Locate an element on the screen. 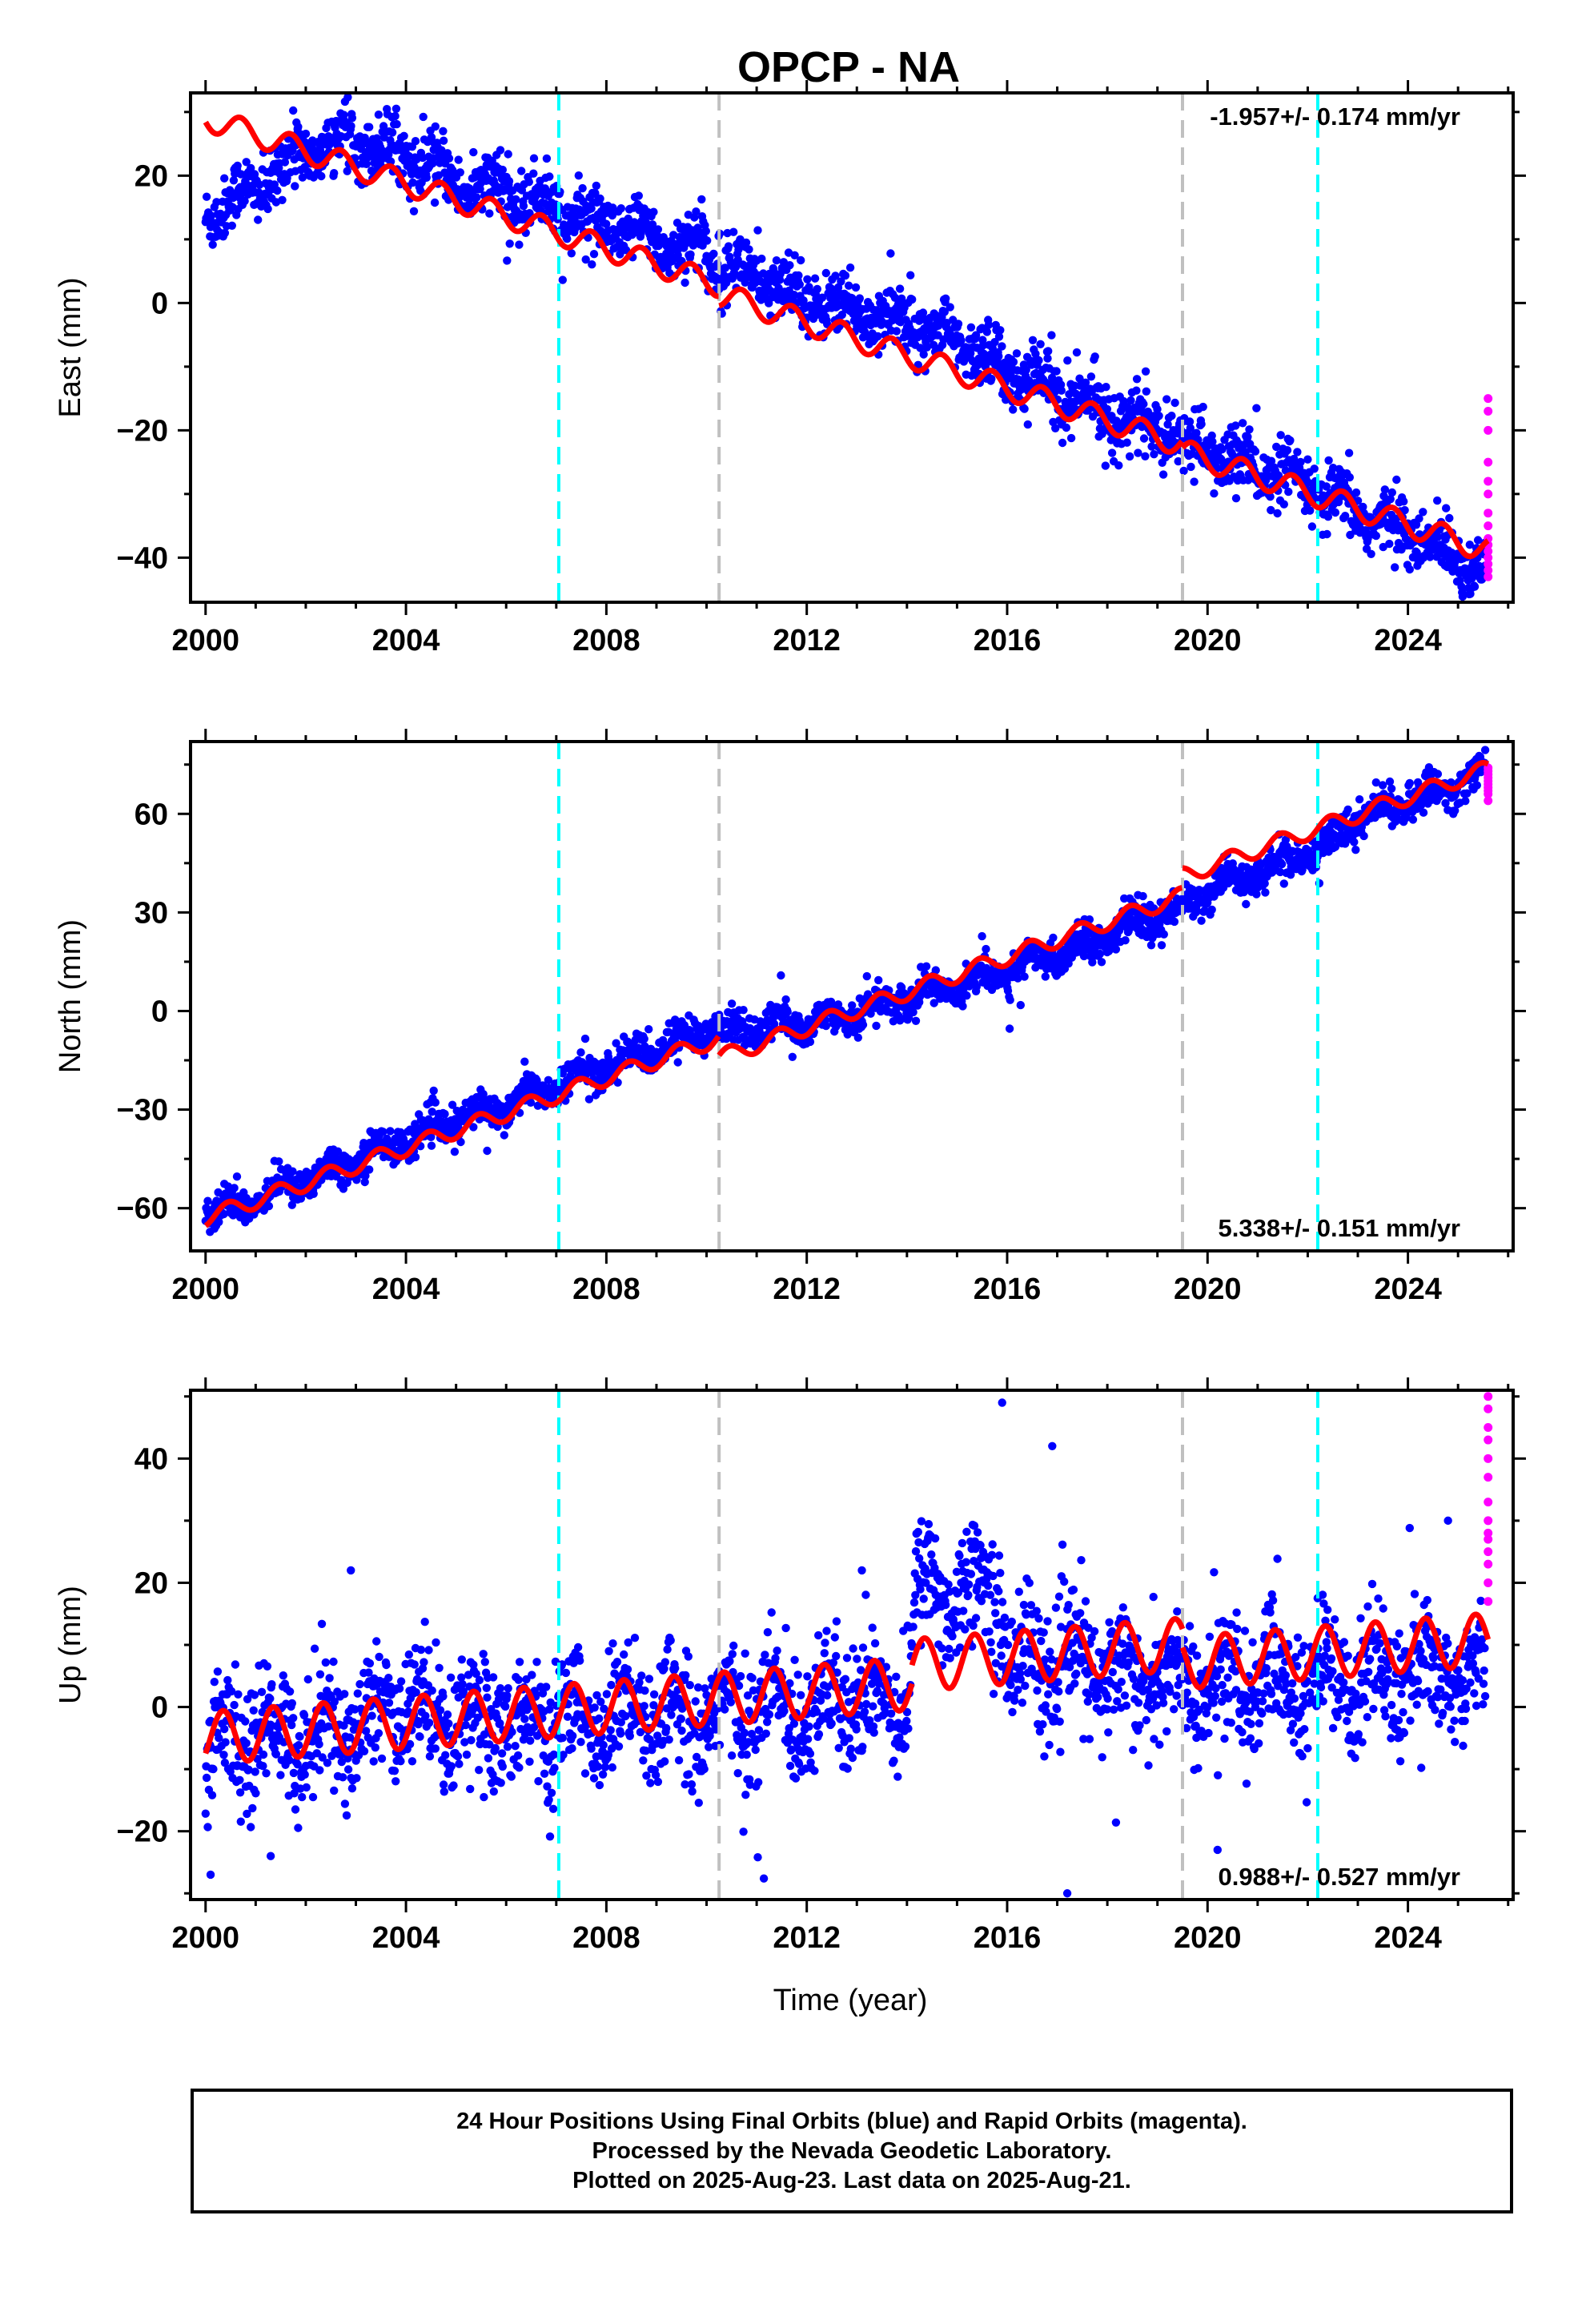 The height and width of the screenshot is (2324, 1582). east-rapid-orbit-points is located at coordinates (1489, 487).